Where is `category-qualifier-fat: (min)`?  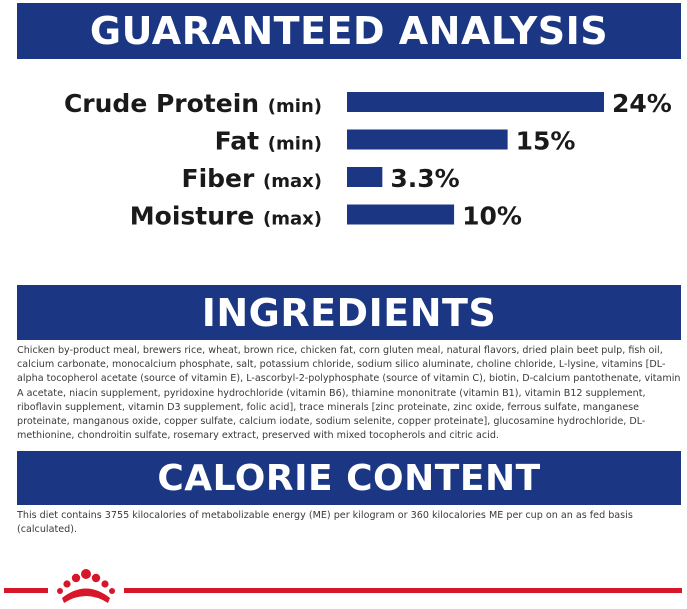 category-qualifier-fat: (min) is located at coordinates (295, 144).